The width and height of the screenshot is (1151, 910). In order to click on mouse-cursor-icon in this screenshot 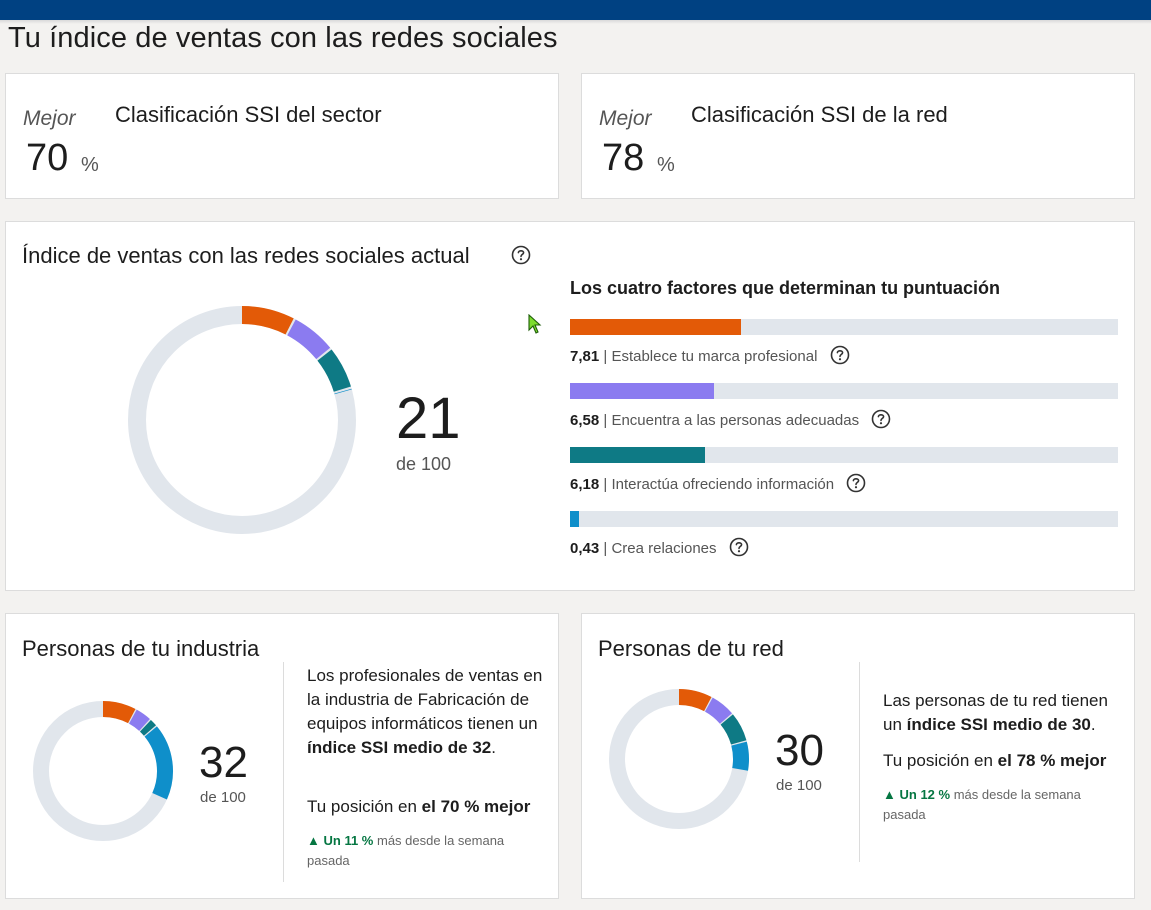, I will do `click(535, 324)`.